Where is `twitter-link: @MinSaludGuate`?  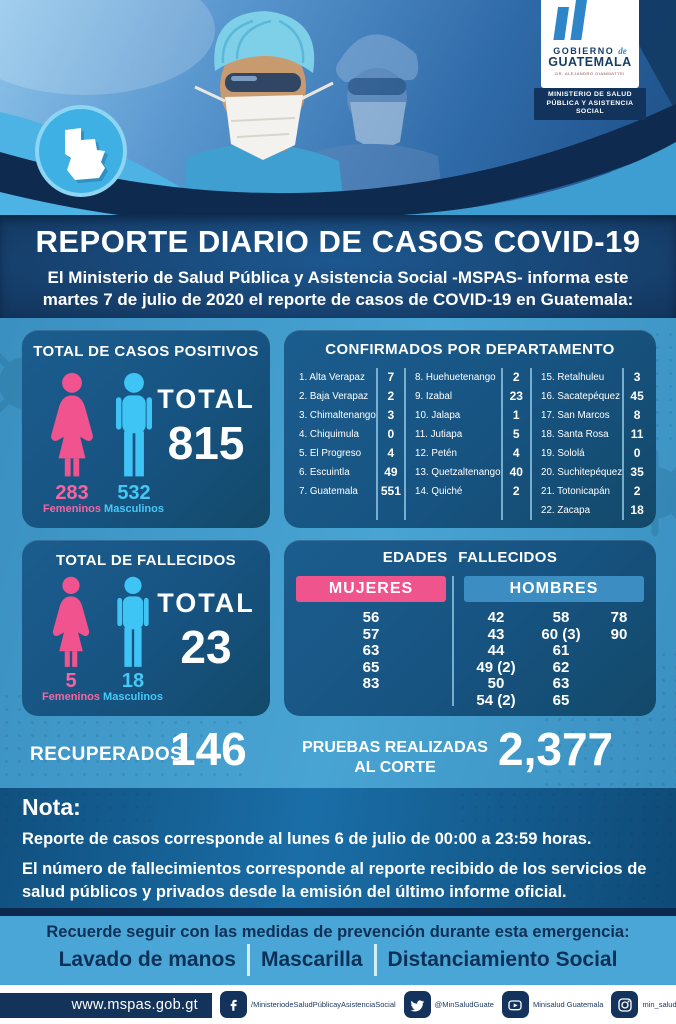 twitter-link: @MinSaludGuate is located at coordinates (448, 1004).